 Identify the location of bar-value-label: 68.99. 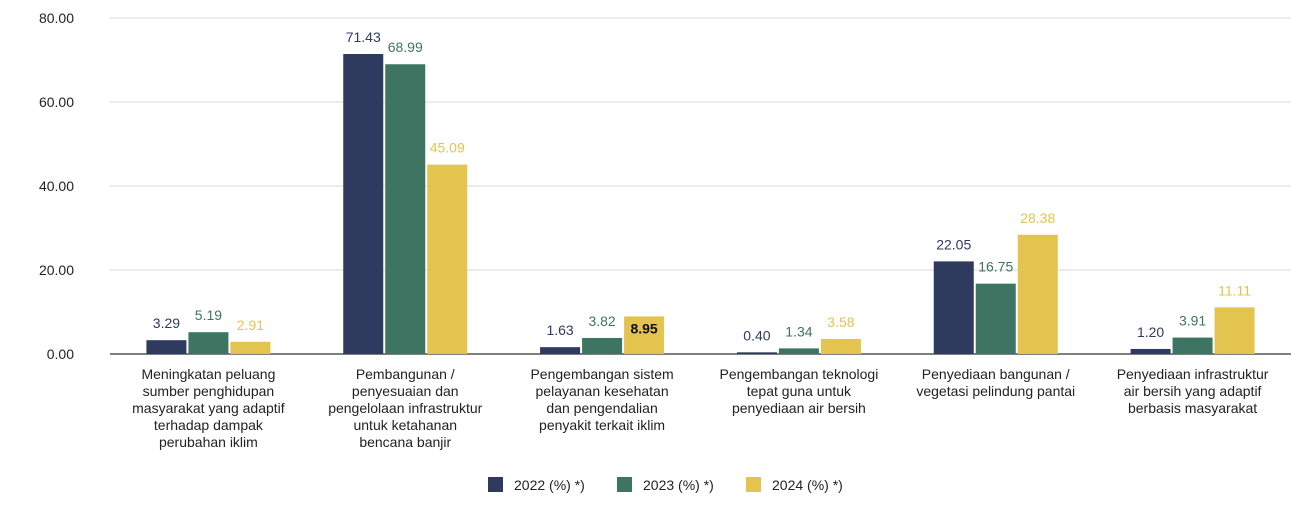
(405, 47).